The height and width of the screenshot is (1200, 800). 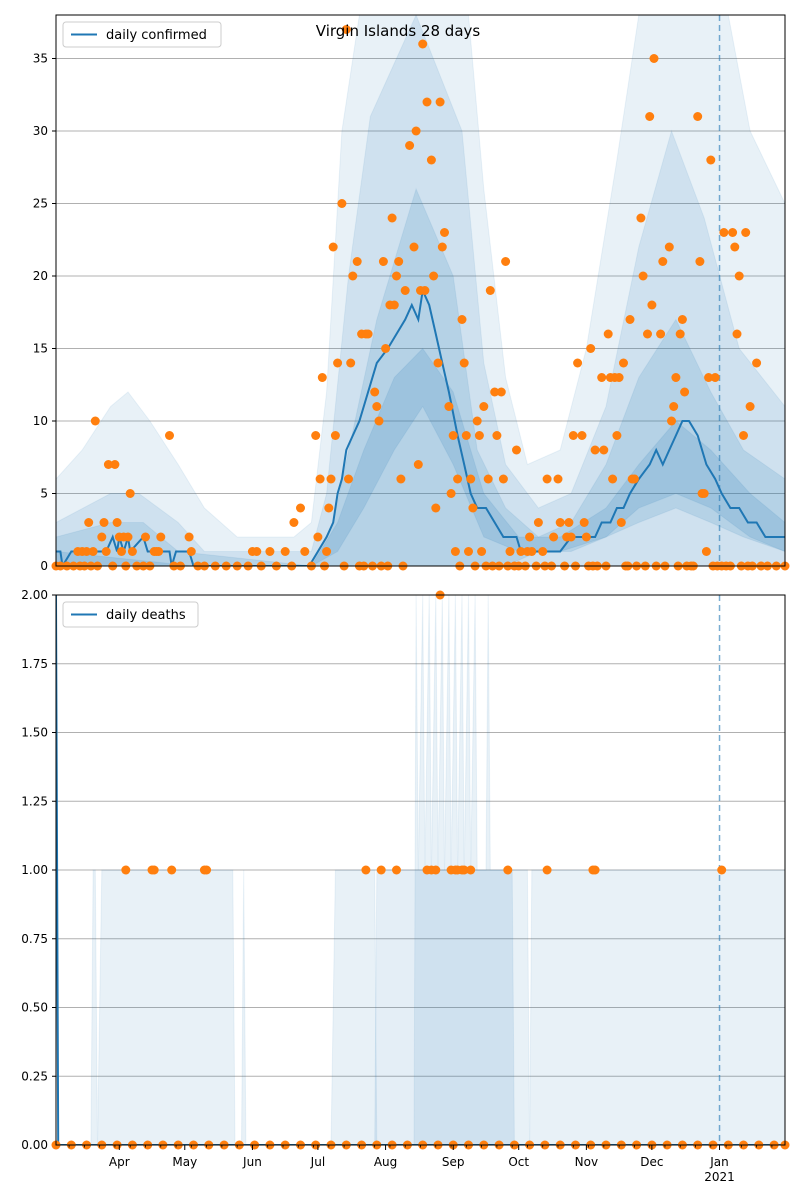 I want to click on legend: daily confirmed, so click(x=142, y=34).